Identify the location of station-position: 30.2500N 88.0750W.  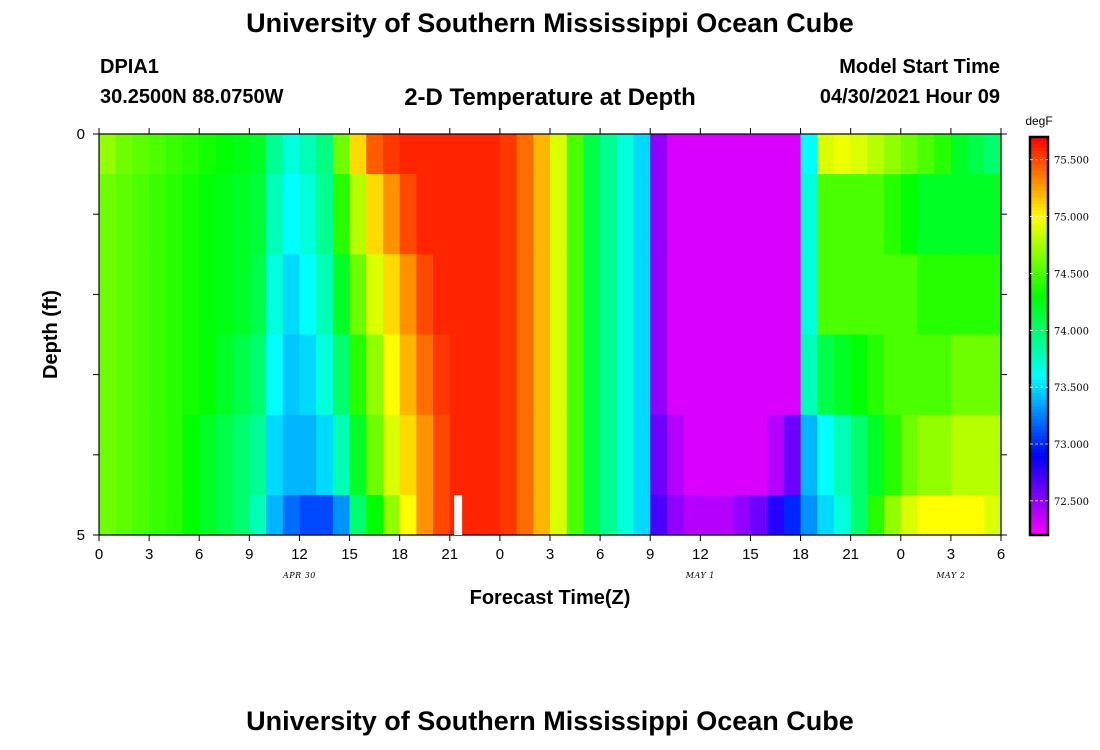
(192, 97).